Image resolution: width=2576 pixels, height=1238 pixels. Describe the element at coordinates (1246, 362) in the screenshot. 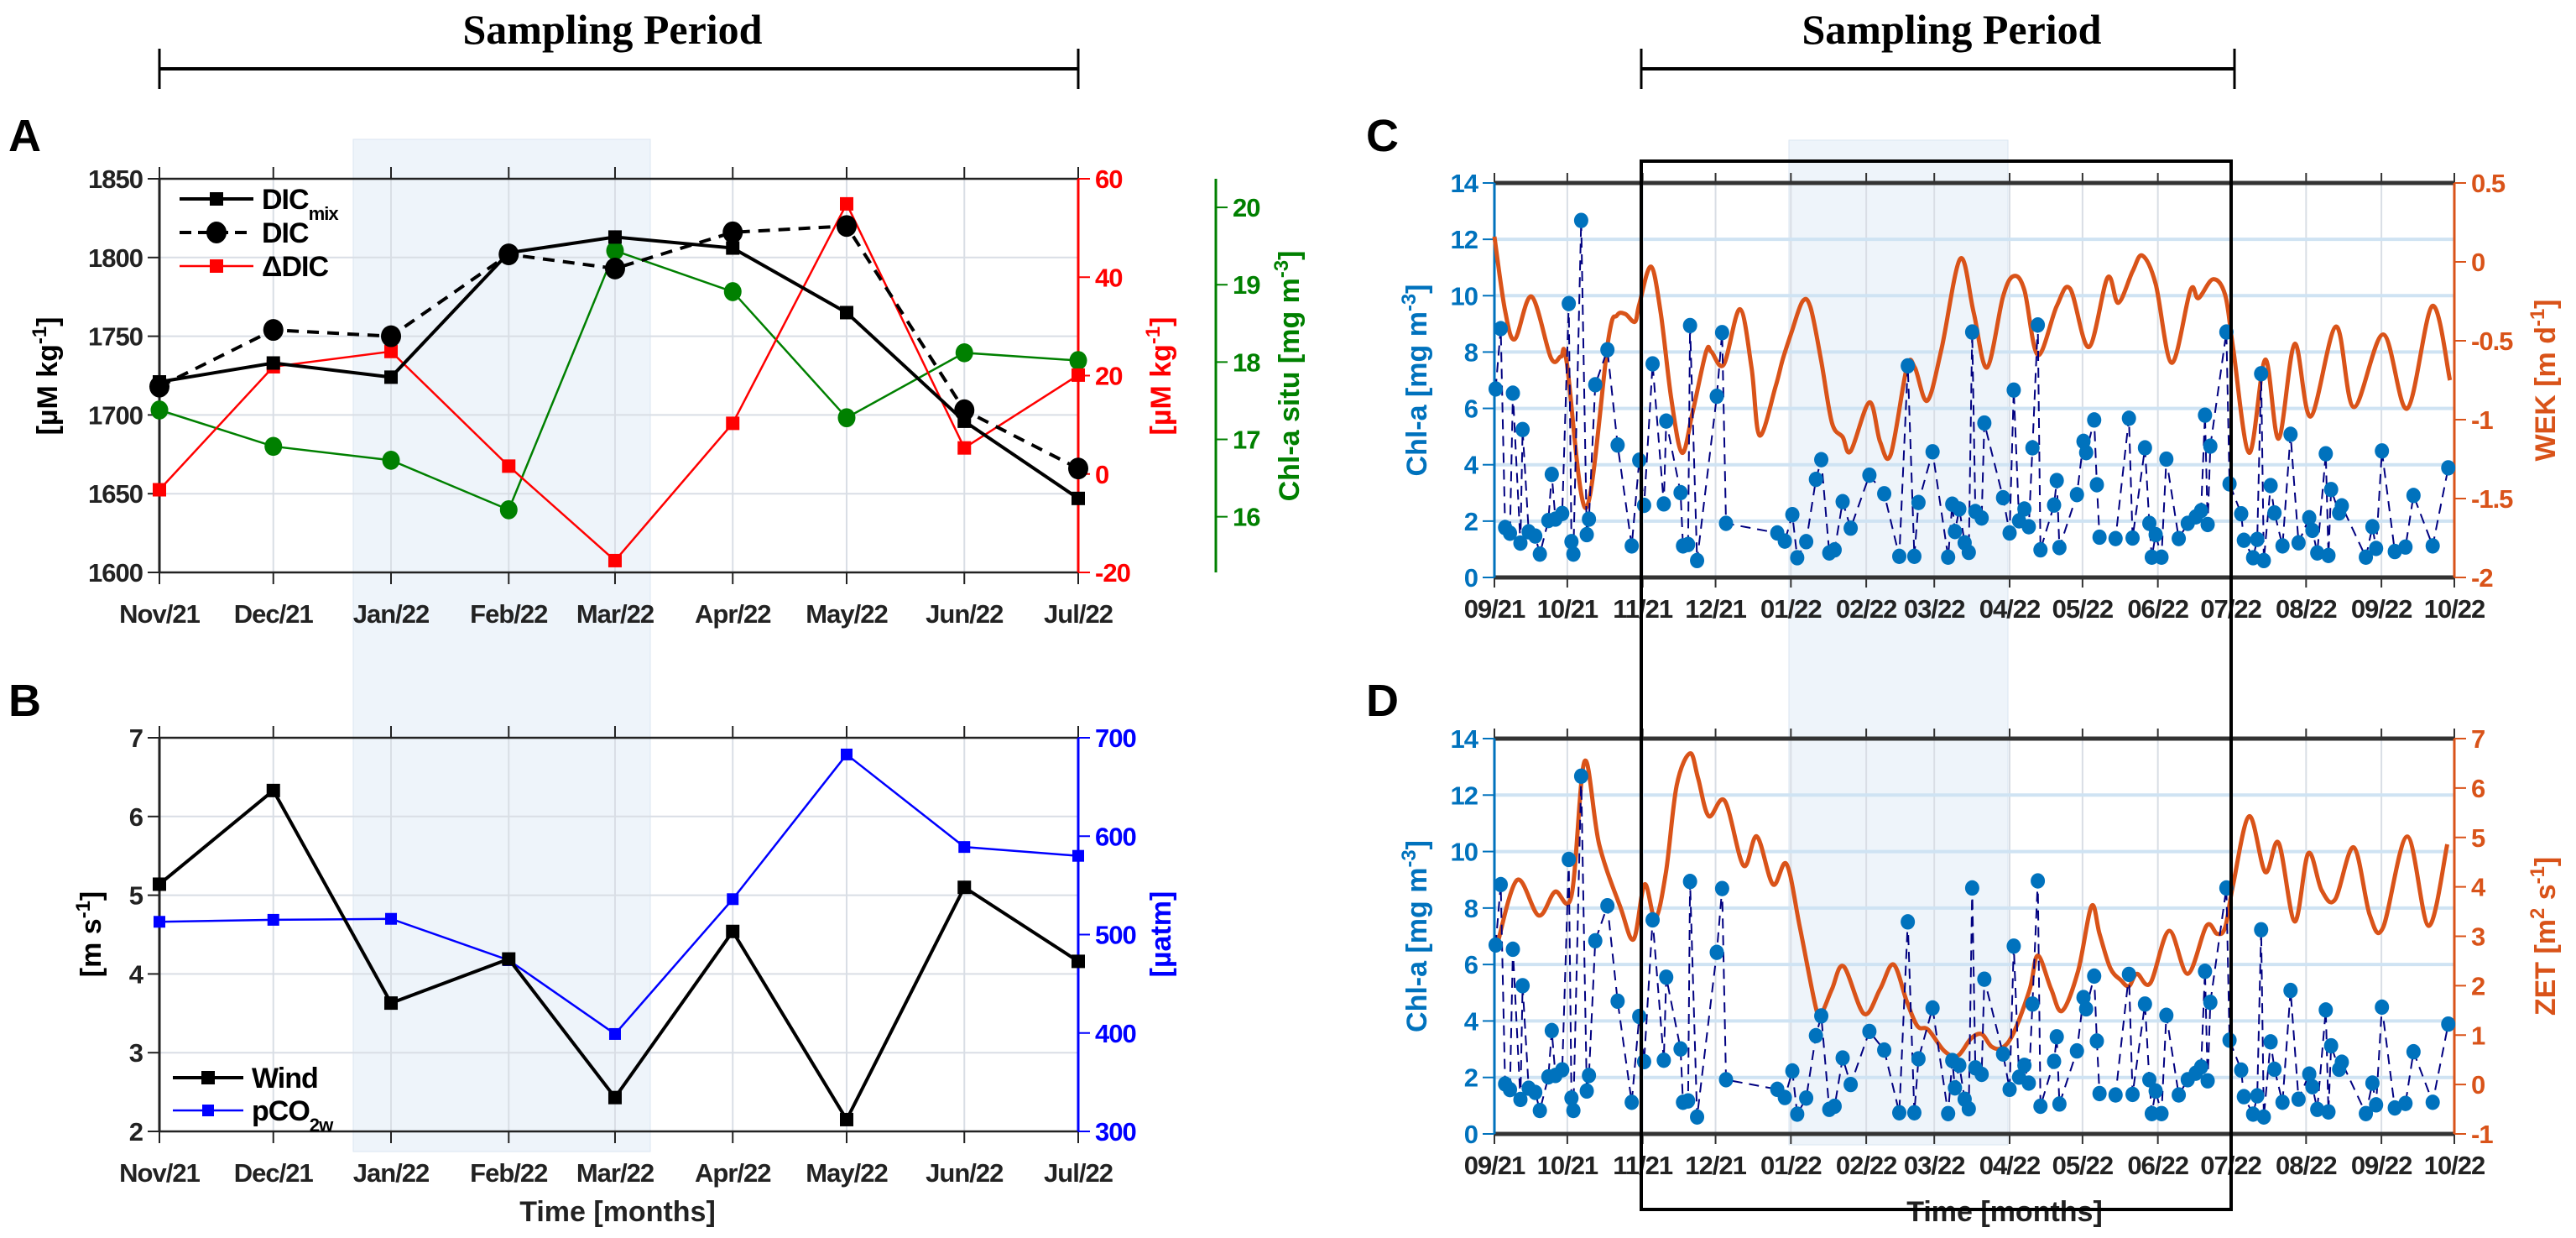

I see `green-axis-tick-label: 18` at that location.